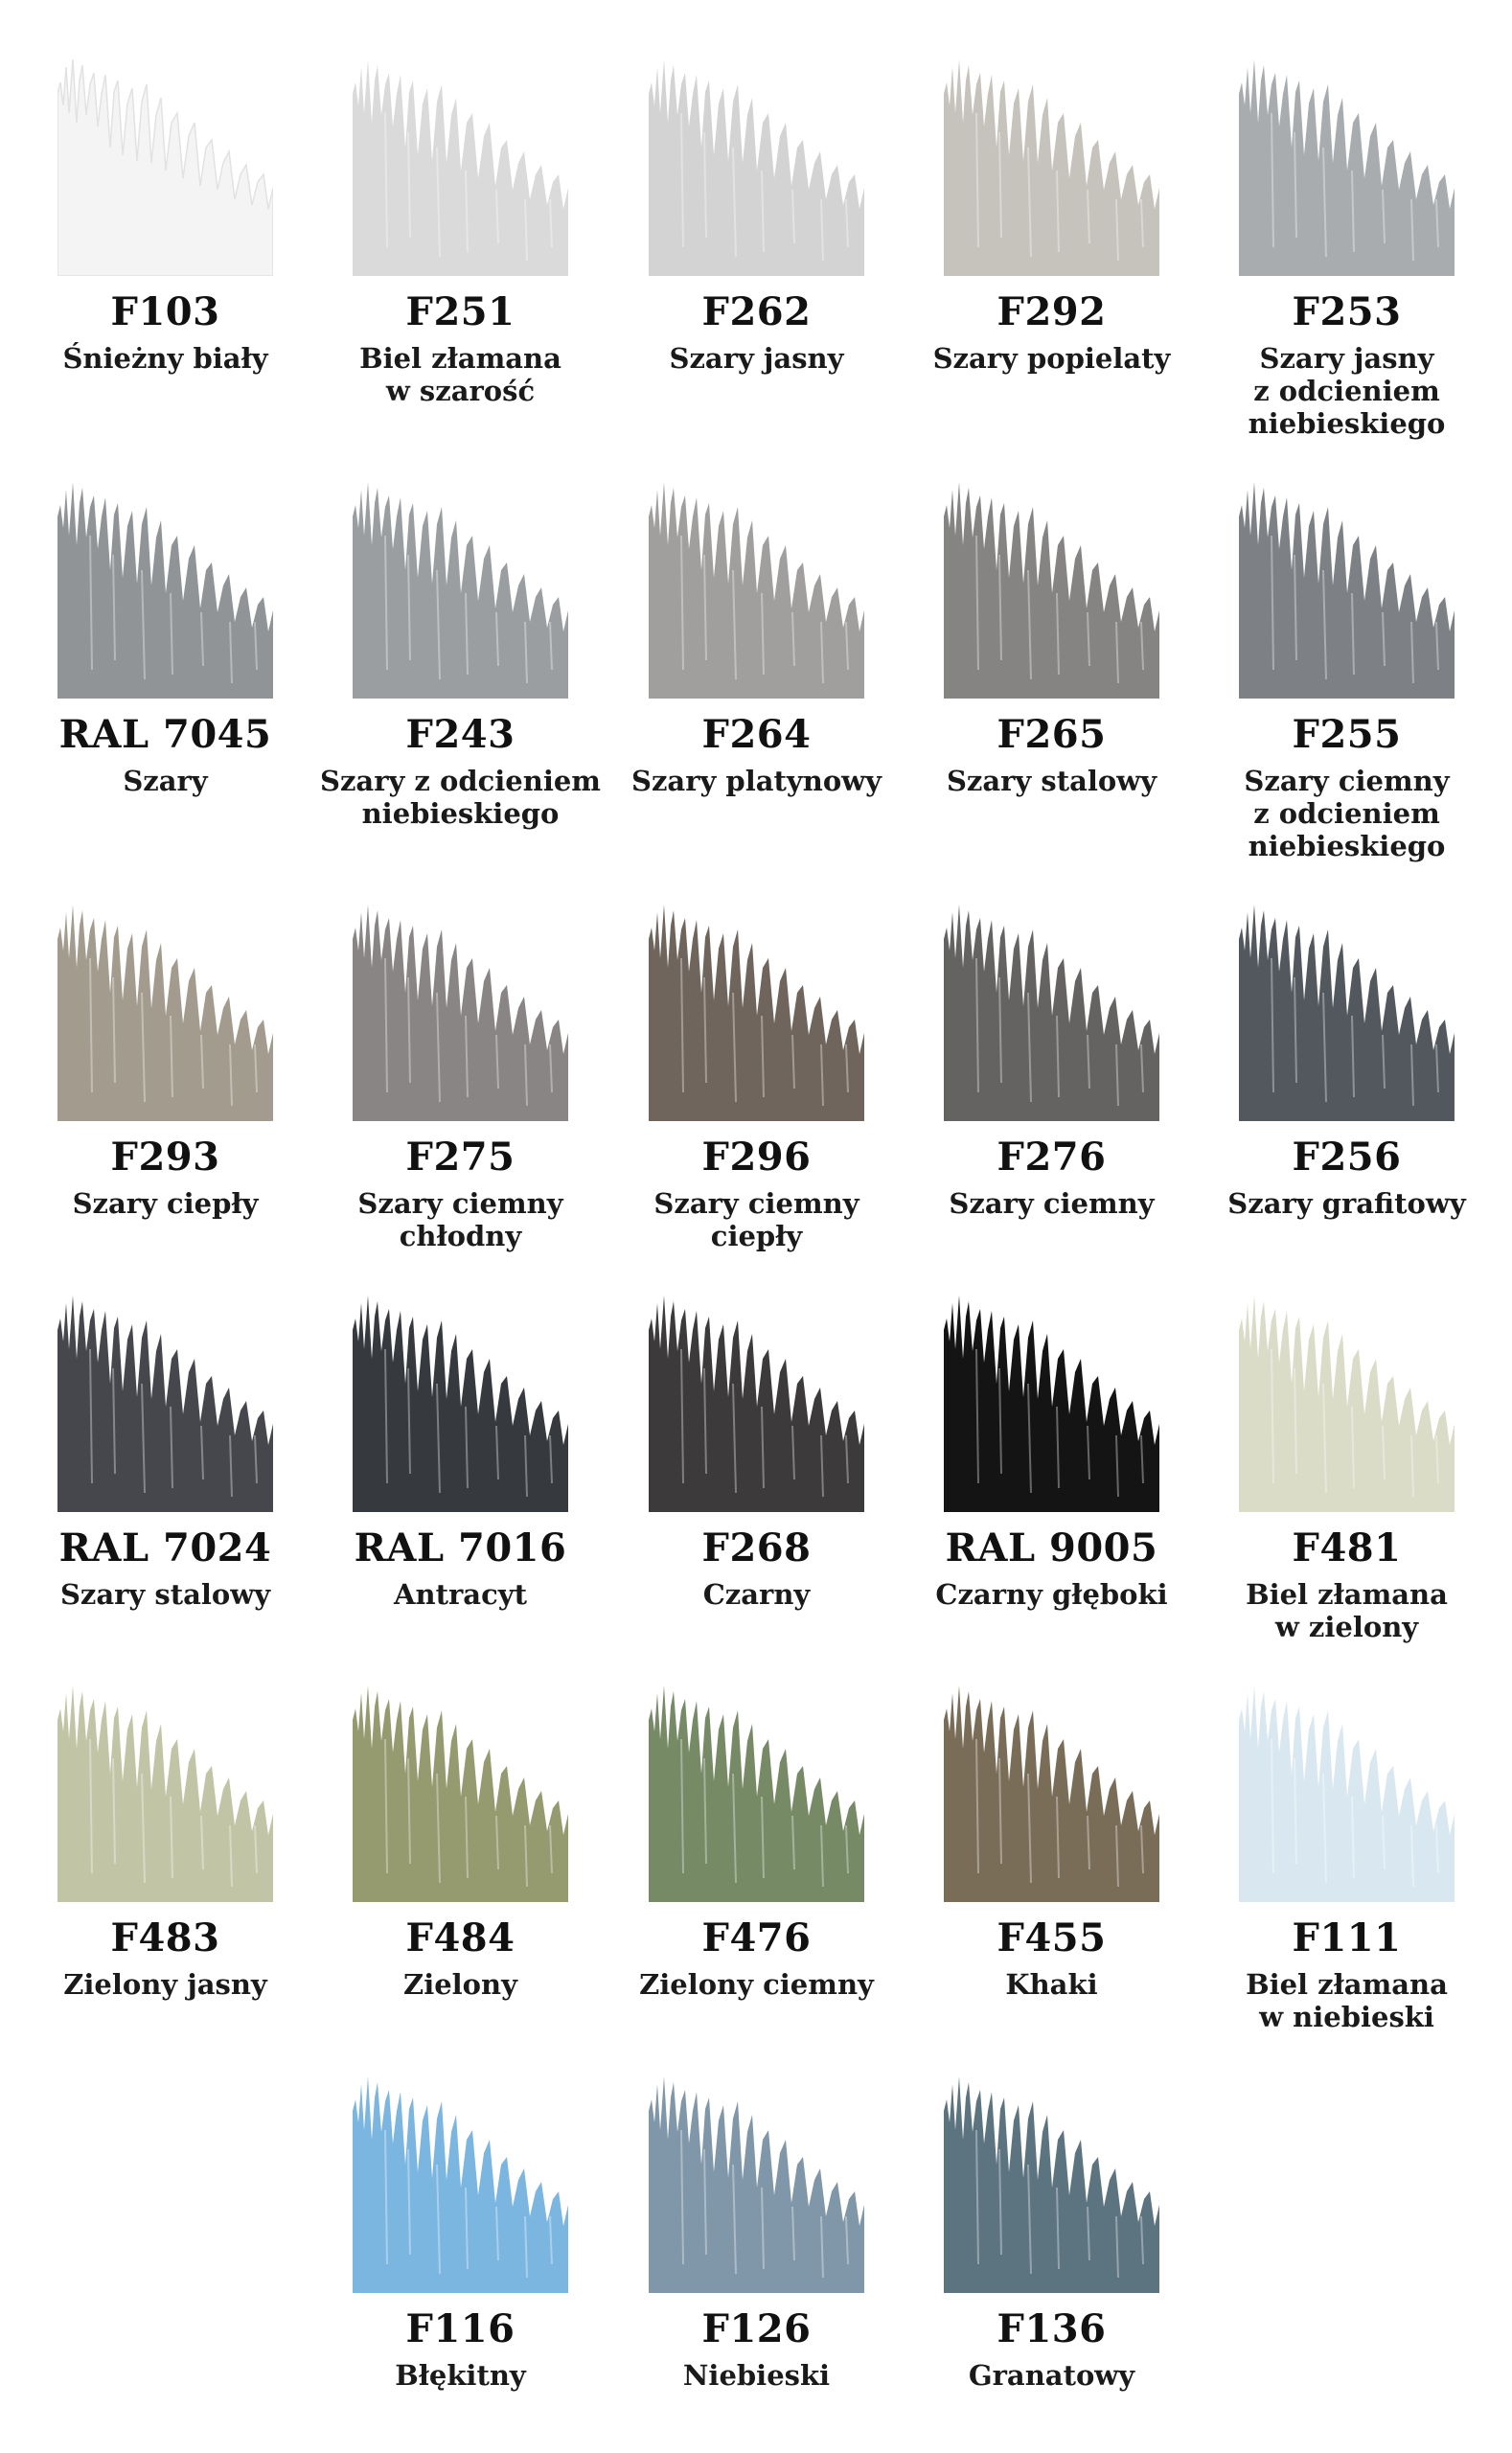 This screenshot has height=2453, width=1512. What do you see at coordinates (165, 311) in the screenshot?
I see `color-code: F103` at bounding box center [165, 311].